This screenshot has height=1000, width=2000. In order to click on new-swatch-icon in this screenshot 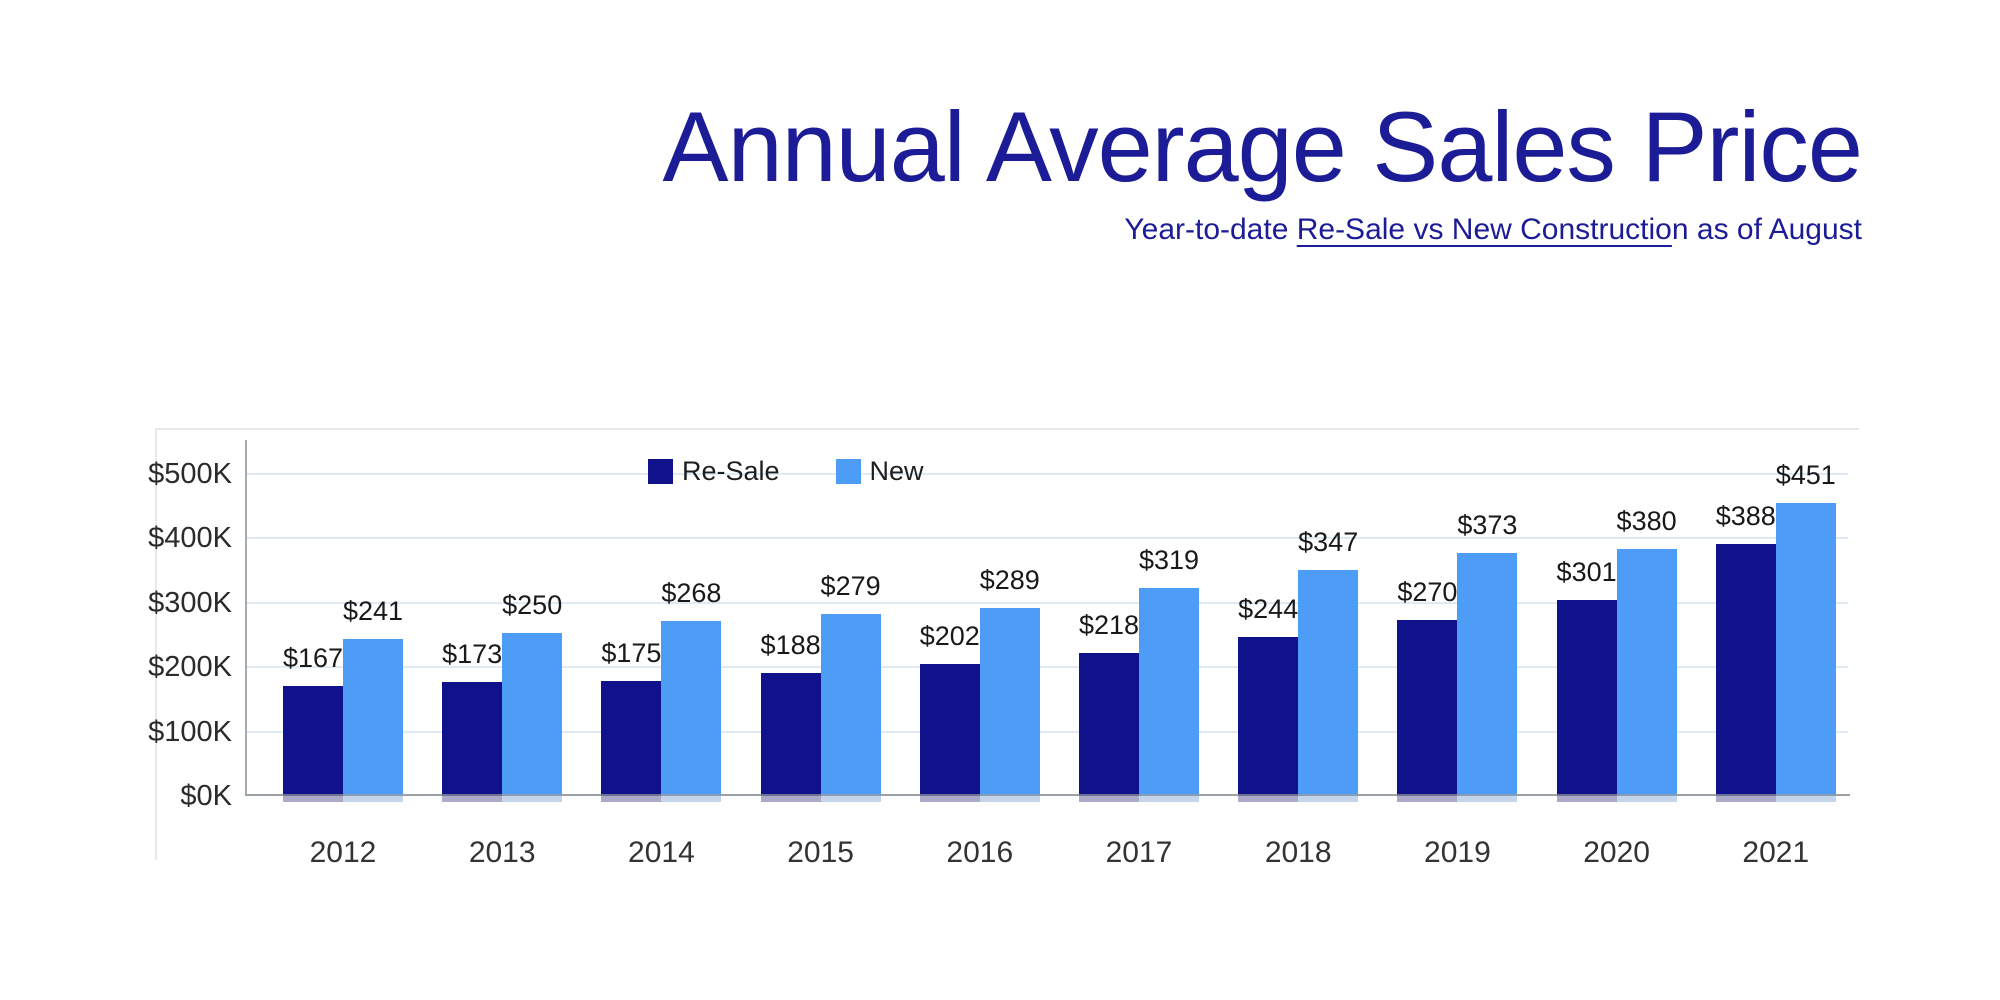, I will do `click(848, 471)`.